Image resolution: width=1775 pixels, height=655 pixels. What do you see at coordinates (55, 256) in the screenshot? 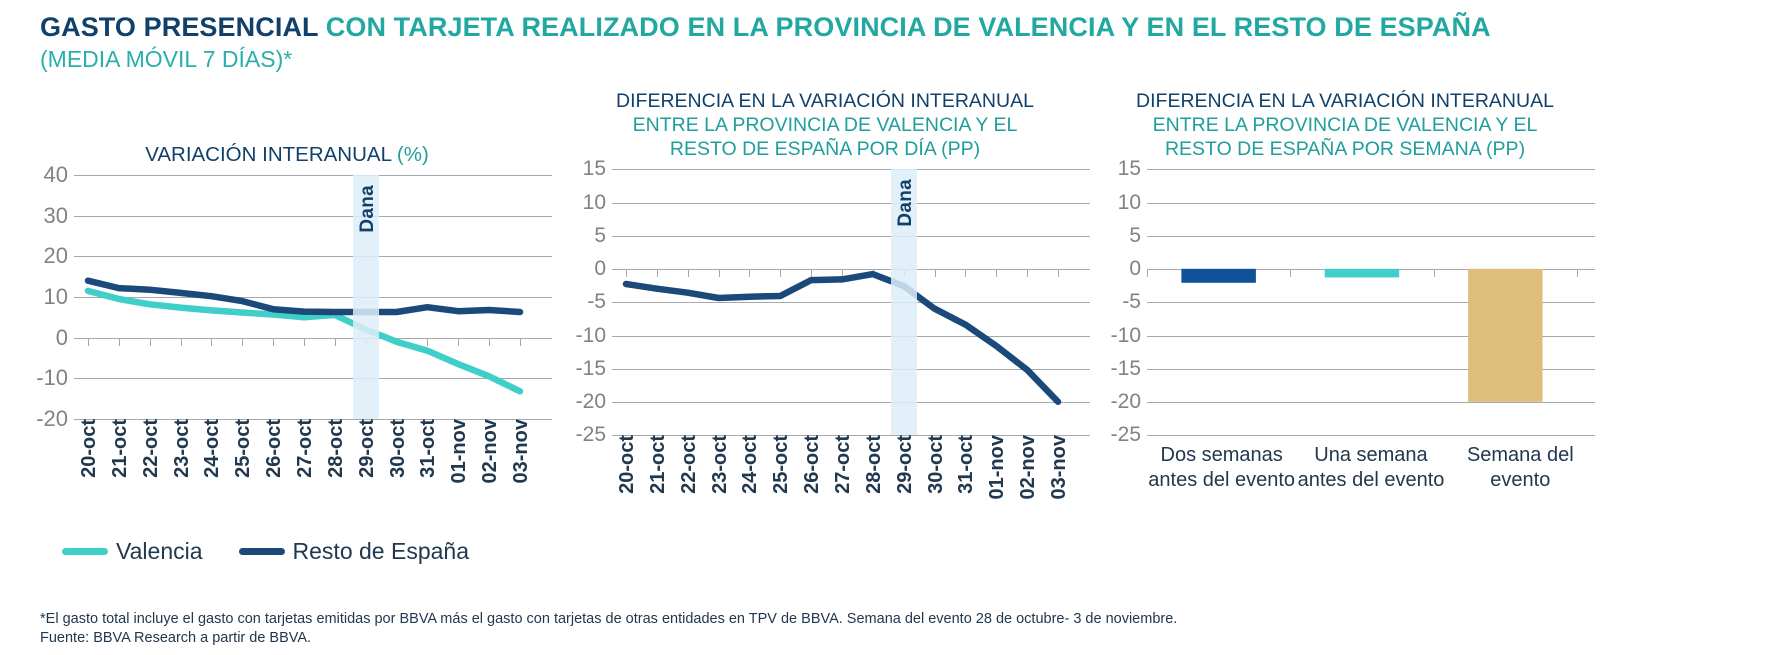
I see `y-tick-label: 20` at bounding box center [55, 256].